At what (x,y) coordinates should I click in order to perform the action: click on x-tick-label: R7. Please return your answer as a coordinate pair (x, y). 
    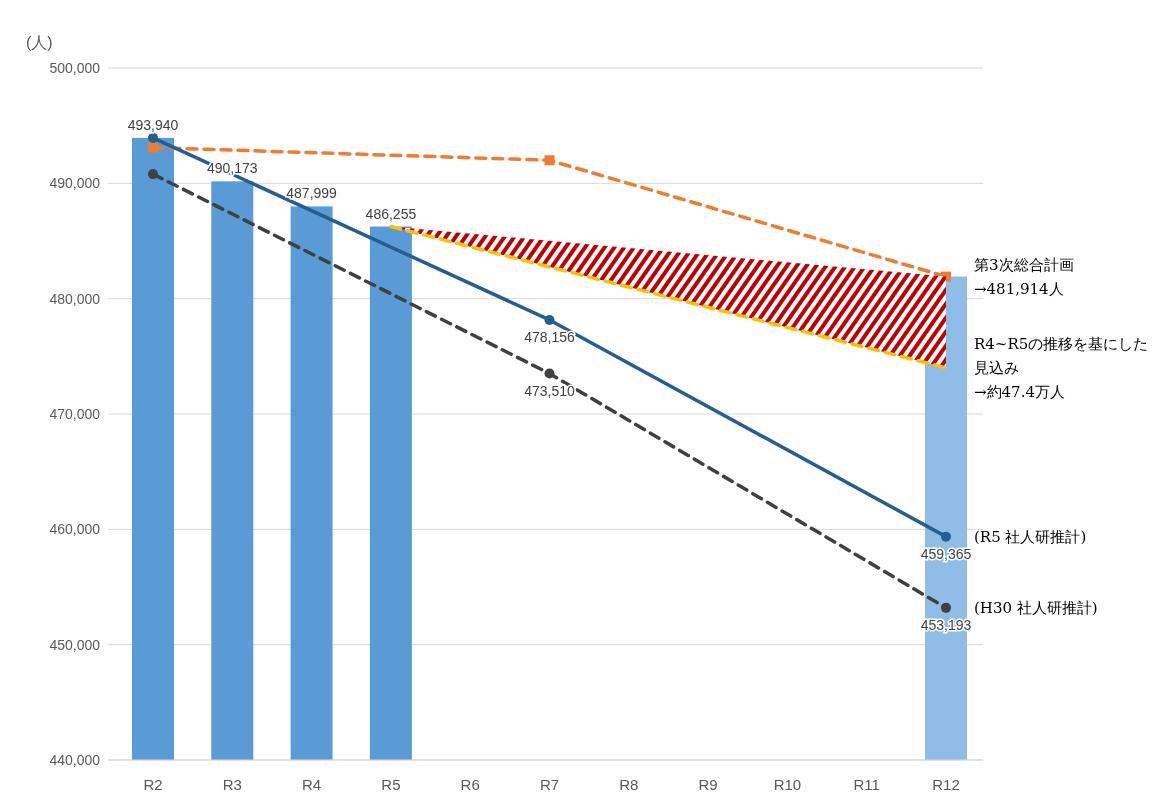
    Looking at the image, I should click on (549, 784).